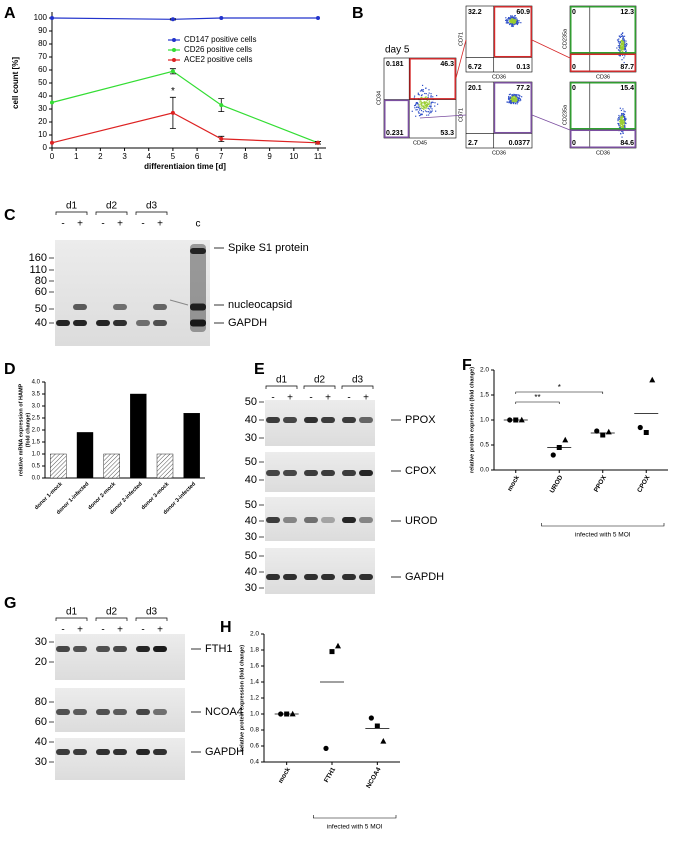 The height and width of the screenshot is (853, 676). Describe the element at coordinates (282, 380) in the screenshot. I see `donor-label: d1` at that location.